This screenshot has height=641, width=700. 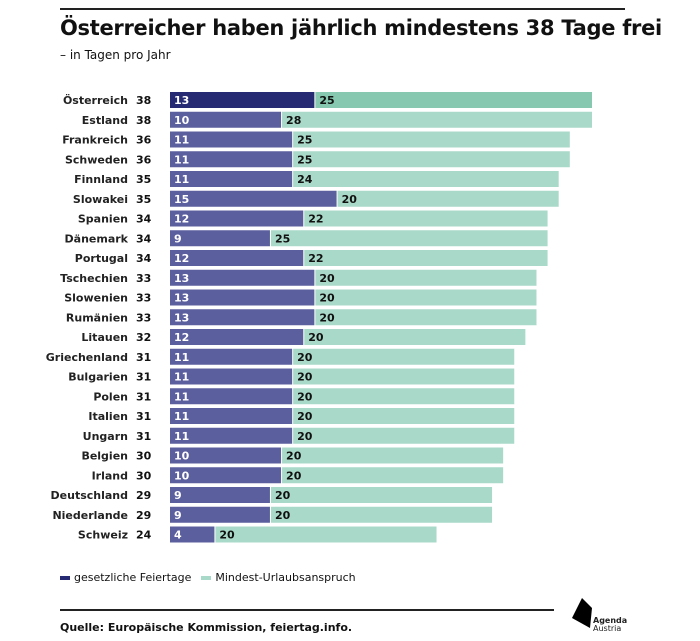 What do you see at coordinates (95, 140) in the screenshot?
I see `category-label: Frankreich` at bounding box center [95, 140].